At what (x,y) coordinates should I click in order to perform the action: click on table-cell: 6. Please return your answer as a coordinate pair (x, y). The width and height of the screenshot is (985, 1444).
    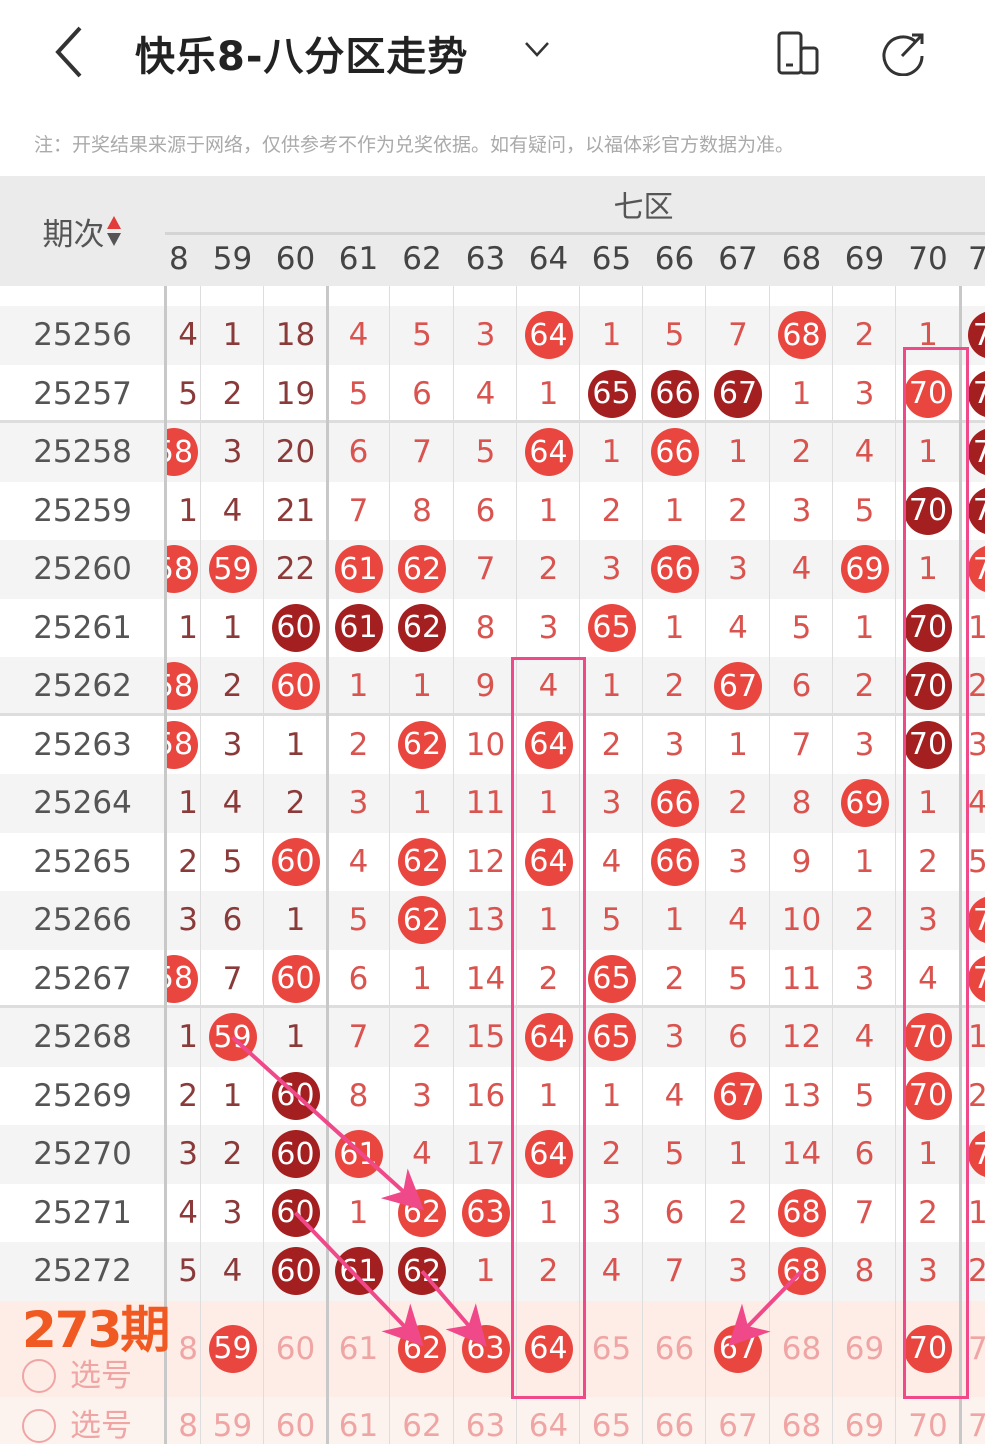
    Looking at the image, I should click on (358, 452).